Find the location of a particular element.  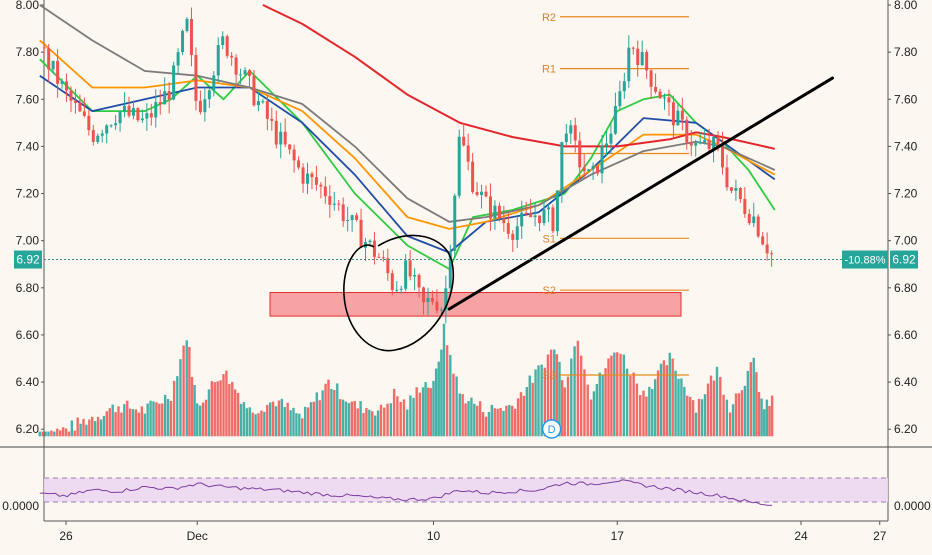

dividend-marker-label: D is located at coordinates (552, 430).